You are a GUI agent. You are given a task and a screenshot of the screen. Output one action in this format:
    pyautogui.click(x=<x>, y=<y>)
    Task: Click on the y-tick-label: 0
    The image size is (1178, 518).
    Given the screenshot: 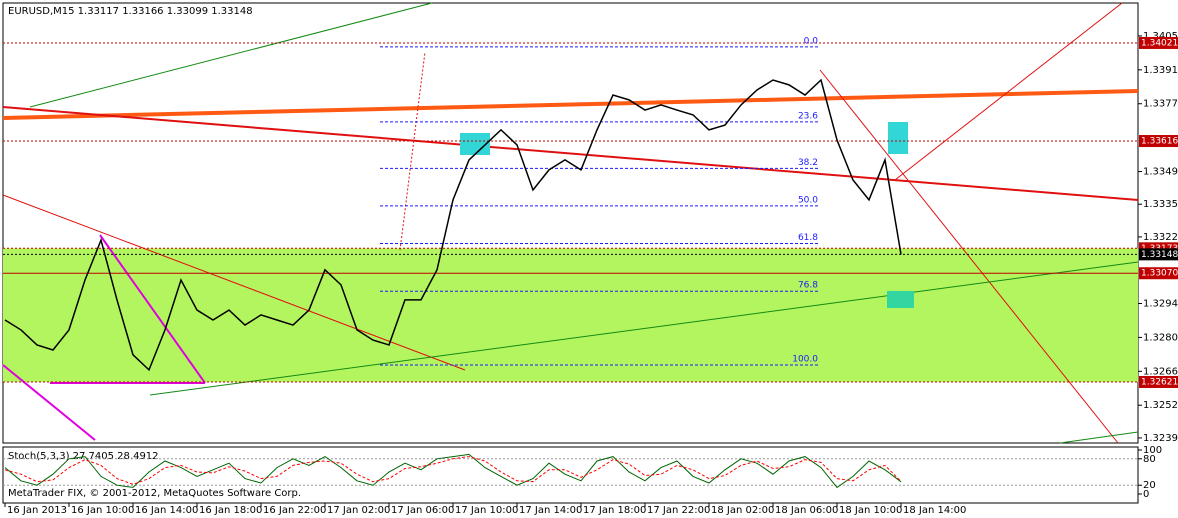 What is the action you would take?
    pyautogui.click(x=1146, y=494)
    